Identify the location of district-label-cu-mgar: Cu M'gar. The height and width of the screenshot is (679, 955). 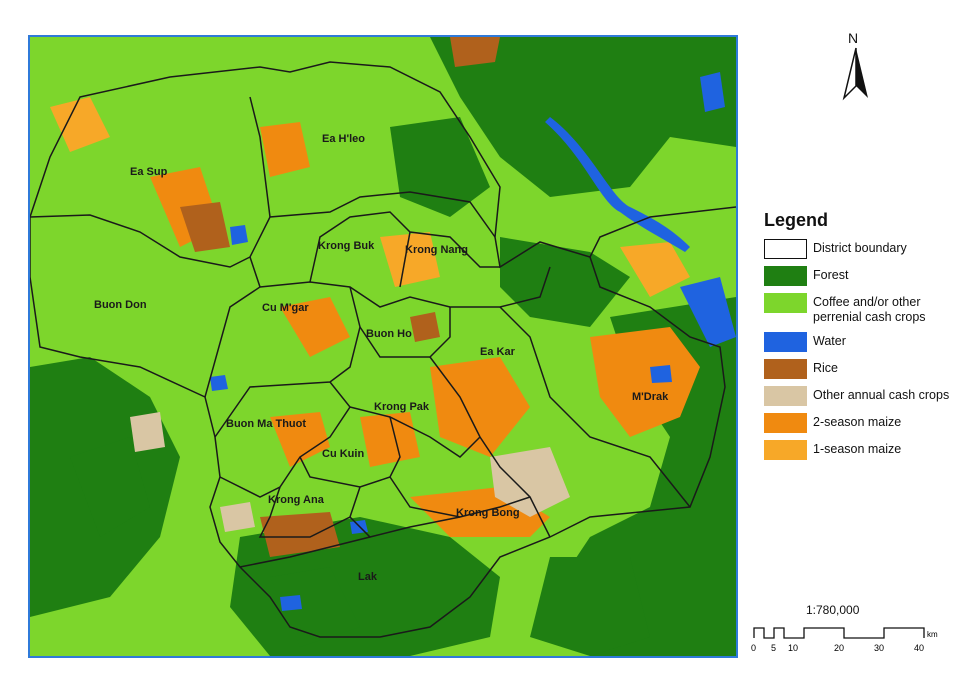
(285, 308).